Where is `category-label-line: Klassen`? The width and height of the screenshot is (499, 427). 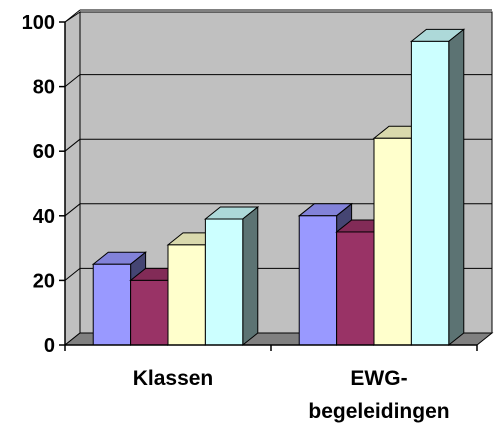 category-label-line: Klassen is located at coordinates (173, 378).